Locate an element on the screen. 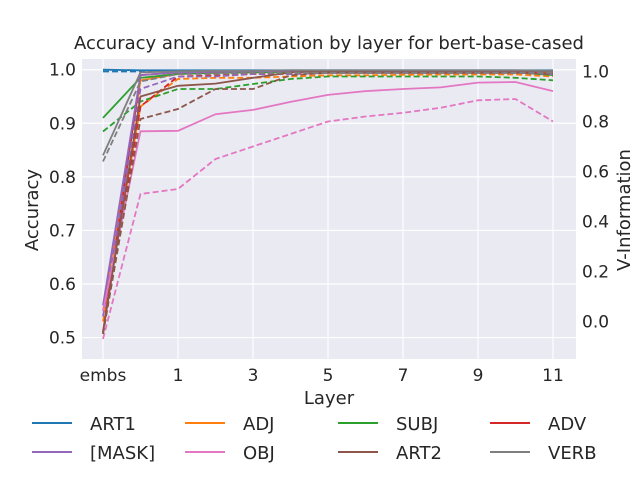 Image resolution: width=640 pixels, height=484 pixels. x-tick-label: 7 is located at coordinates (403, 376).